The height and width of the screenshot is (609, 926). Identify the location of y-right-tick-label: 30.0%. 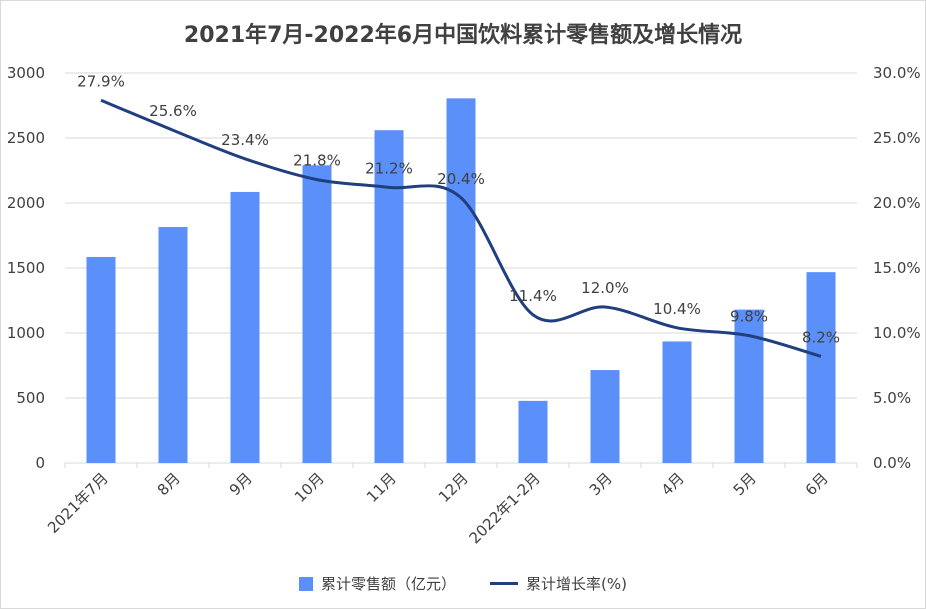
(897, 73).